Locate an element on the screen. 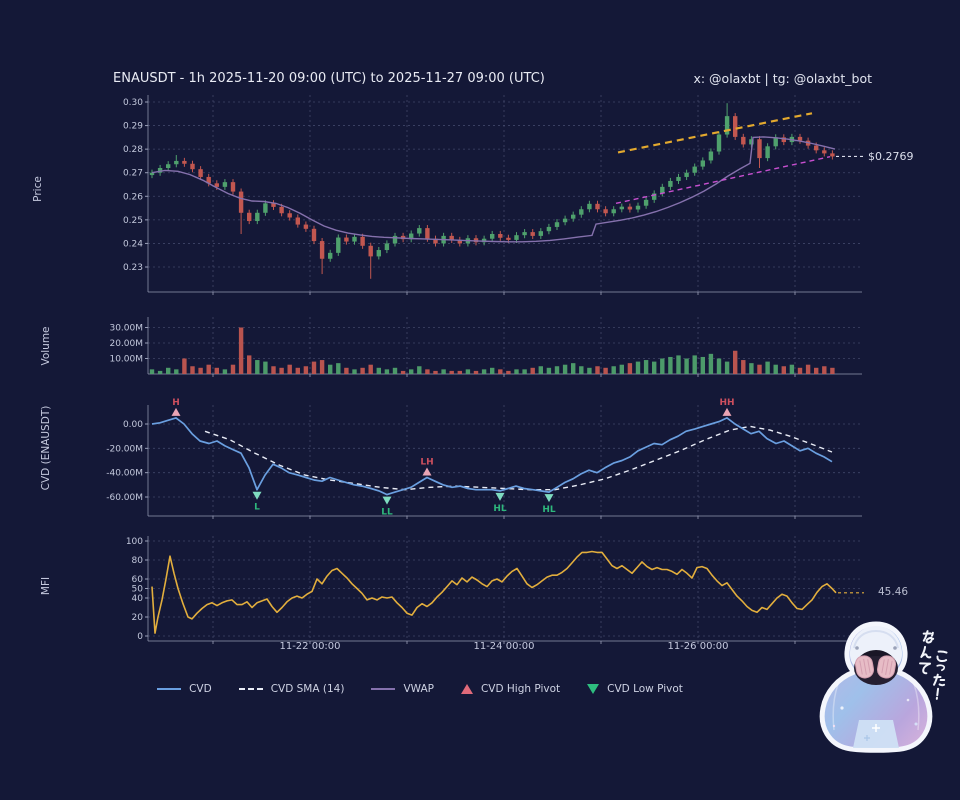 The width and height of the screenshot is (960, 800). legend-label: CVD is located at coordinates (200, 689).